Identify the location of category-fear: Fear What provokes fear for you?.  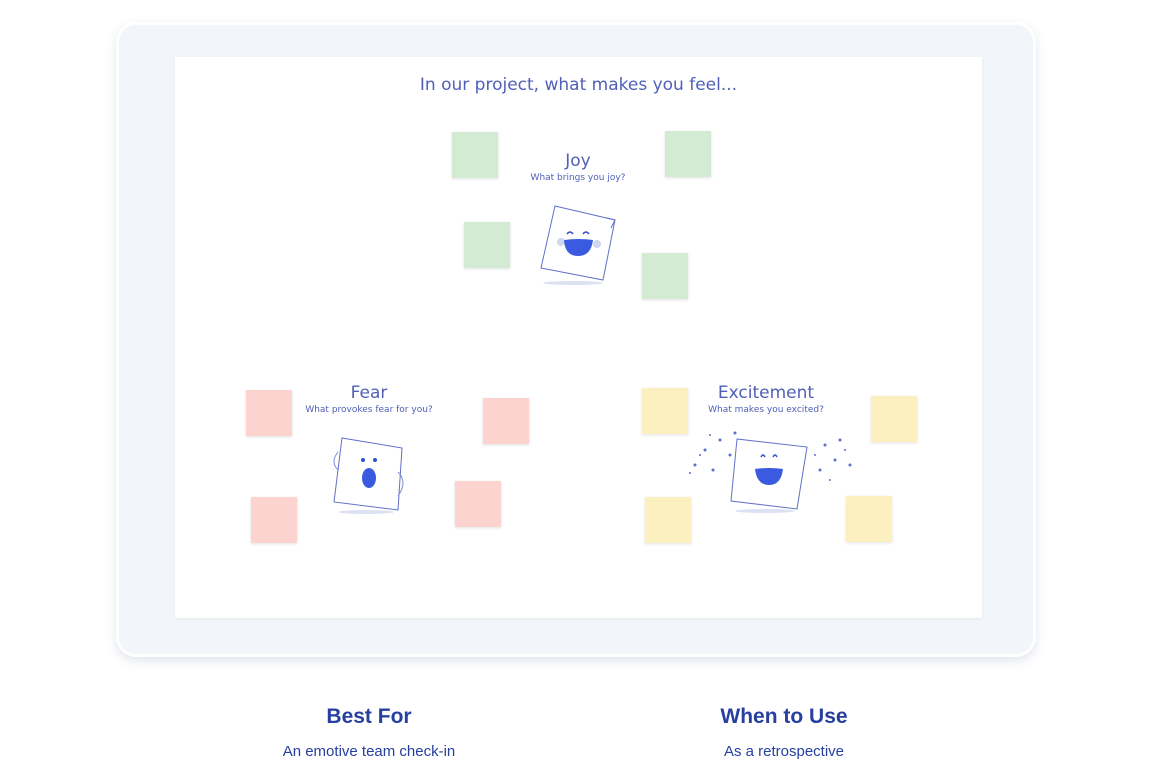
(369, 399).